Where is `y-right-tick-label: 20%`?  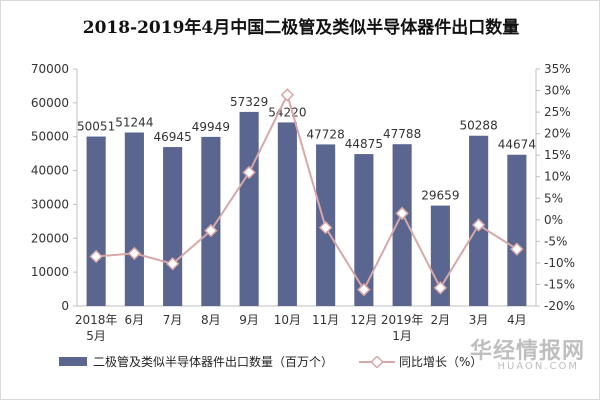
y-right-tick-label: 20% is located at coordinates (557, 134).